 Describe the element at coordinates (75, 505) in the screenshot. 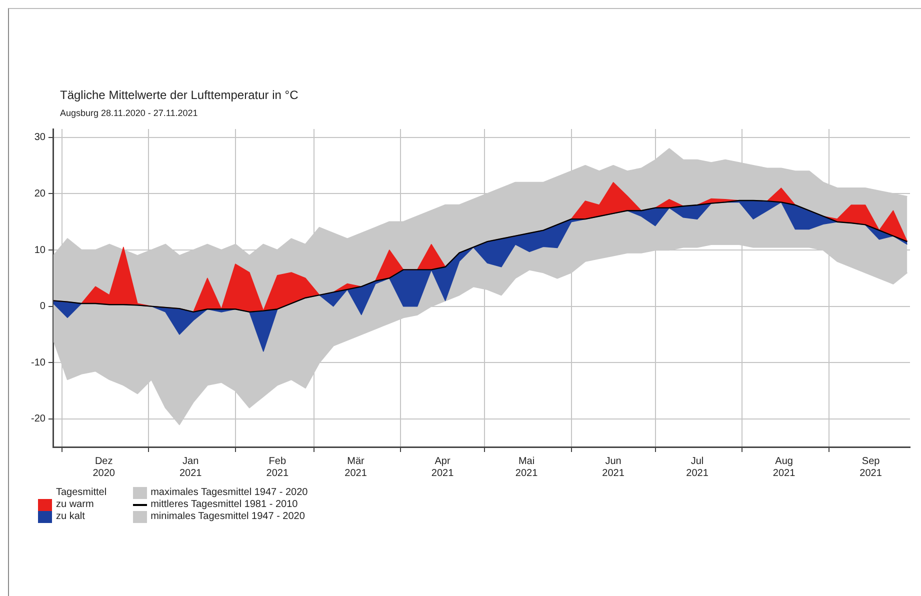

I see `legend-label: zu warm` at that location.